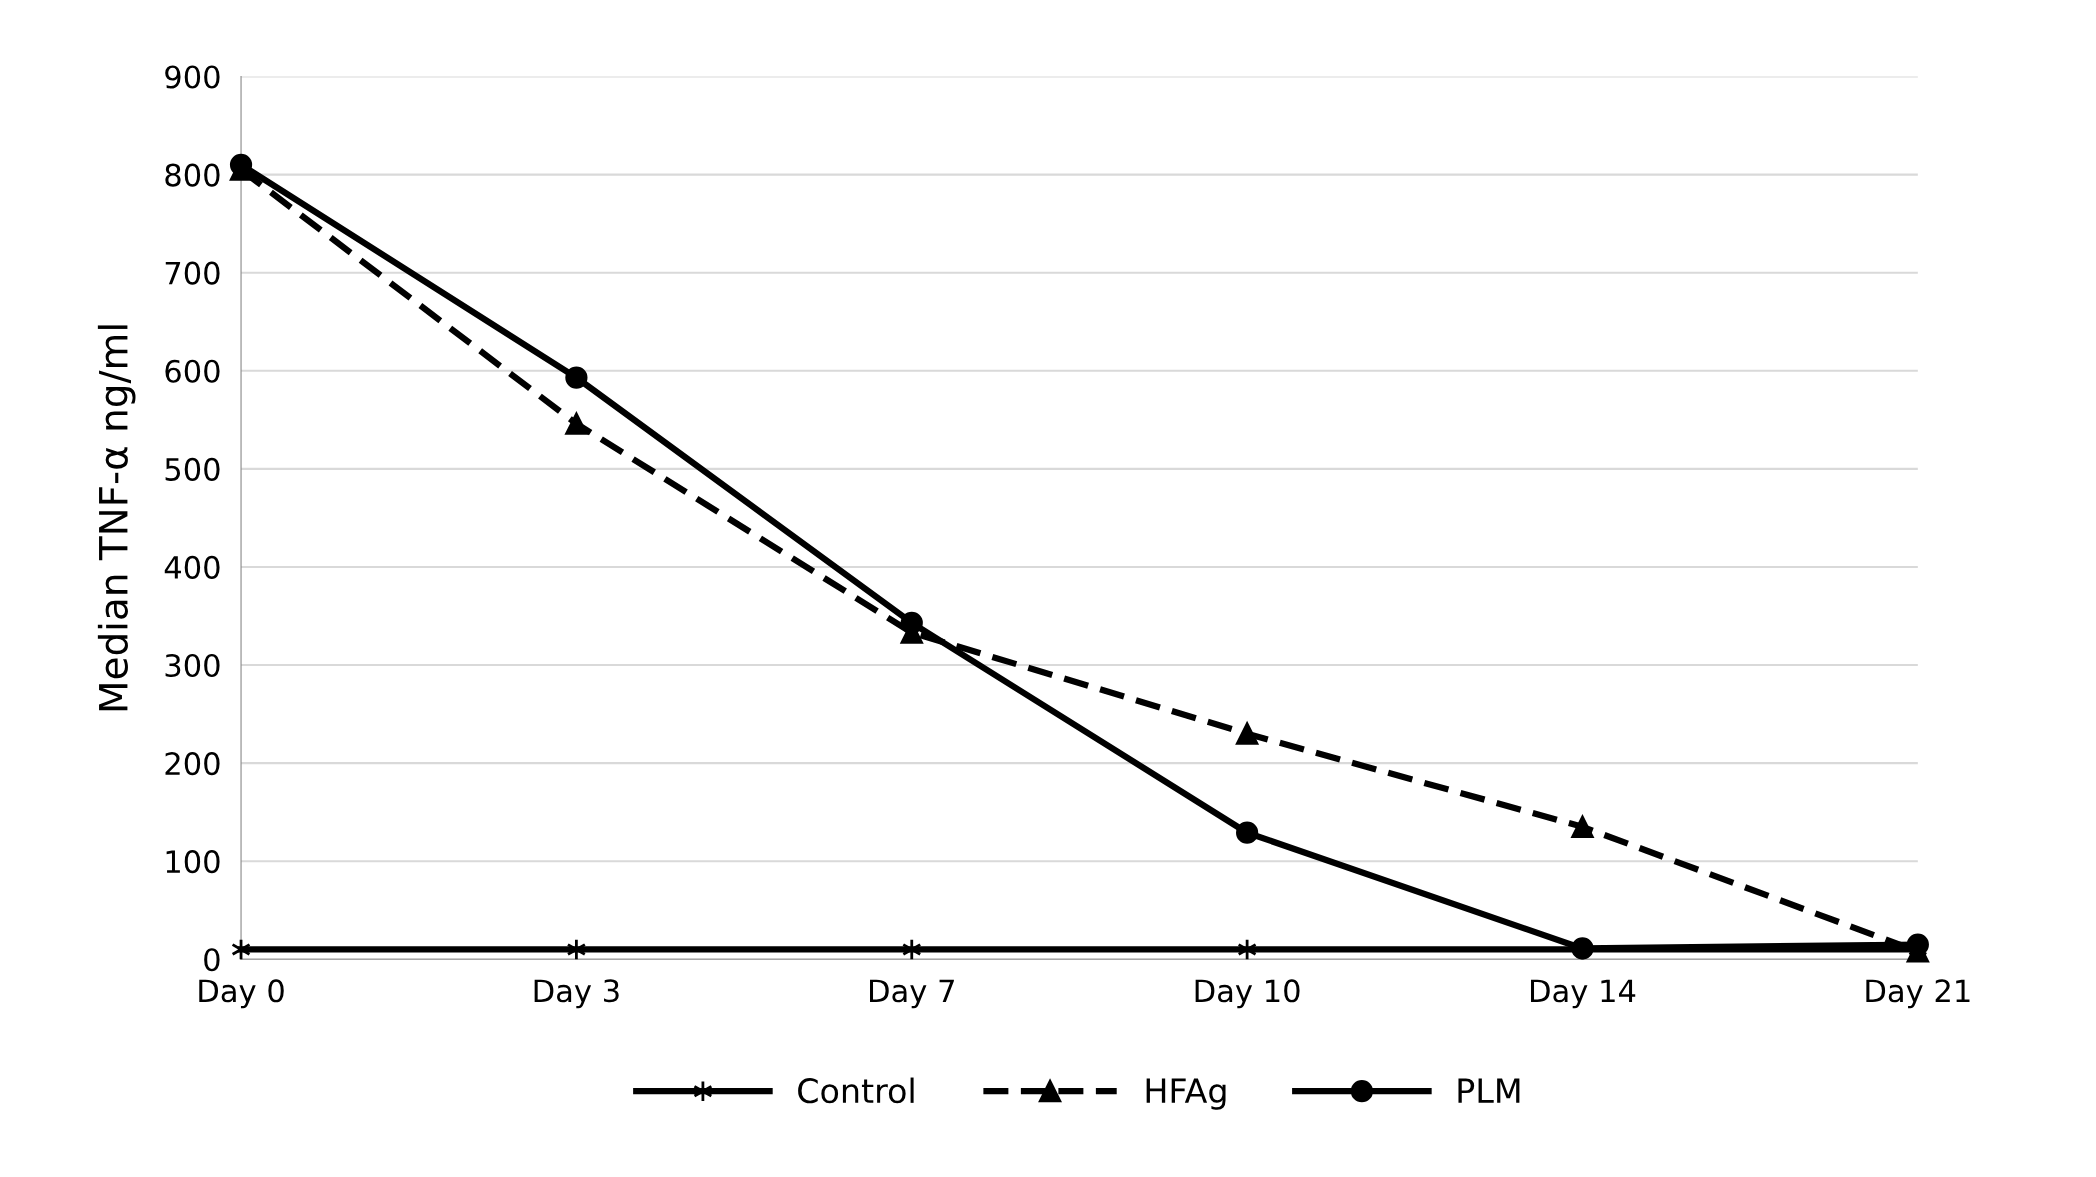 This screenshot has height=1177, width=2096. Describe the element at coordinates (192, 469) in the screenshot. I see `y-tick-label: 500` at that location.